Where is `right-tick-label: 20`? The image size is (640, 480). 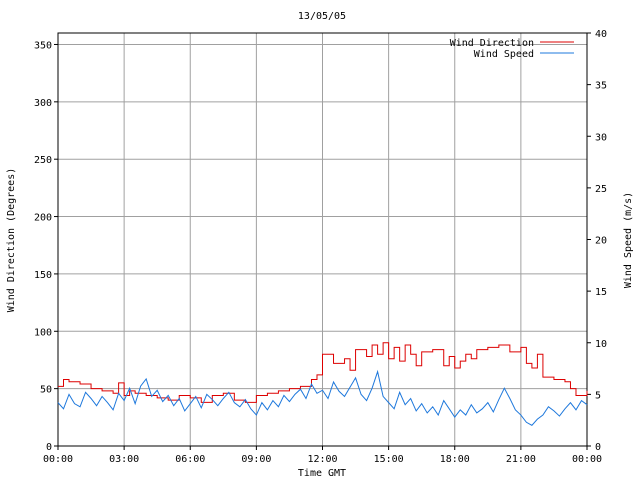
right-tick-label: 20 is located at coordinates (601, 241).